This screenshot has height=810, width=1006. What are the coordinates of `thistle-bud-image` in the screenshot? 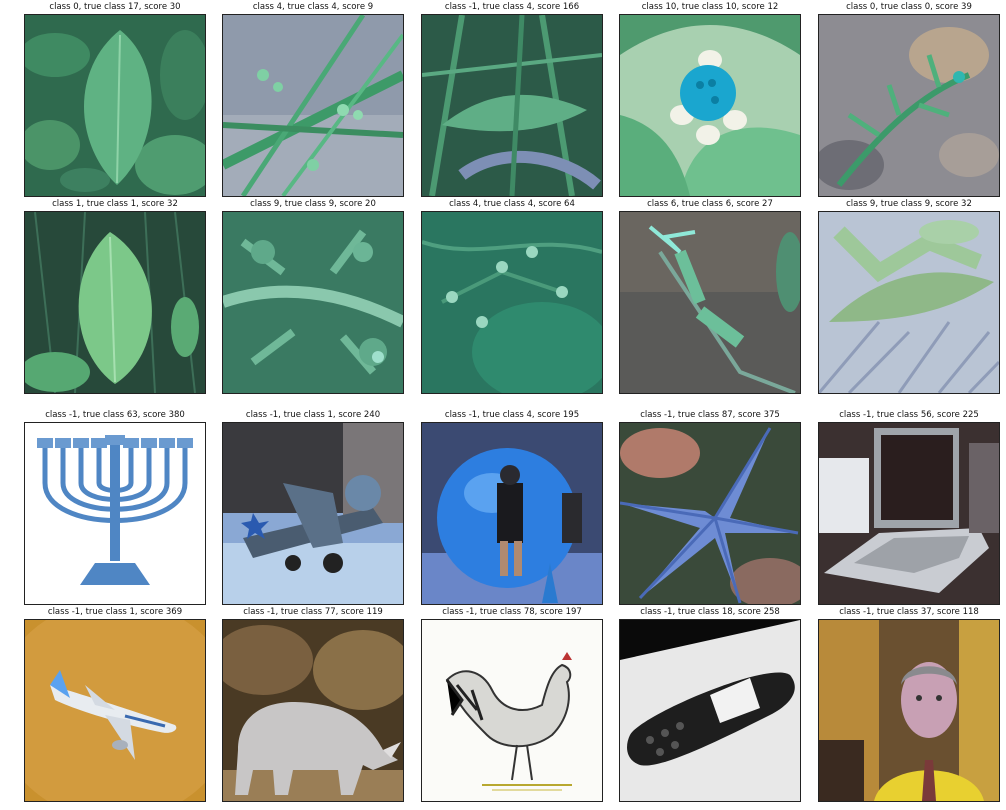 It's located at (710, 302).